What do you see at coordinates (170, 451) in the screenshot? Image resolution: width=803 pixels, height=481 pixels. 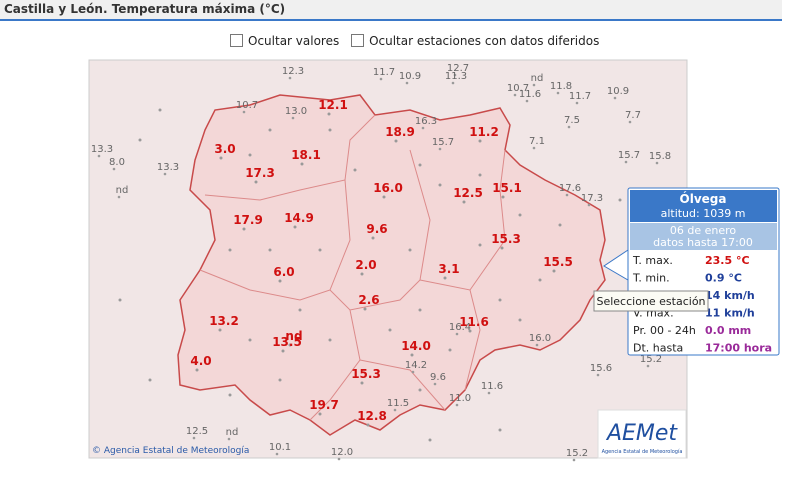 I see `copyright: © Agencia Estatal de Meteorología` at bounding box center [170, 451].